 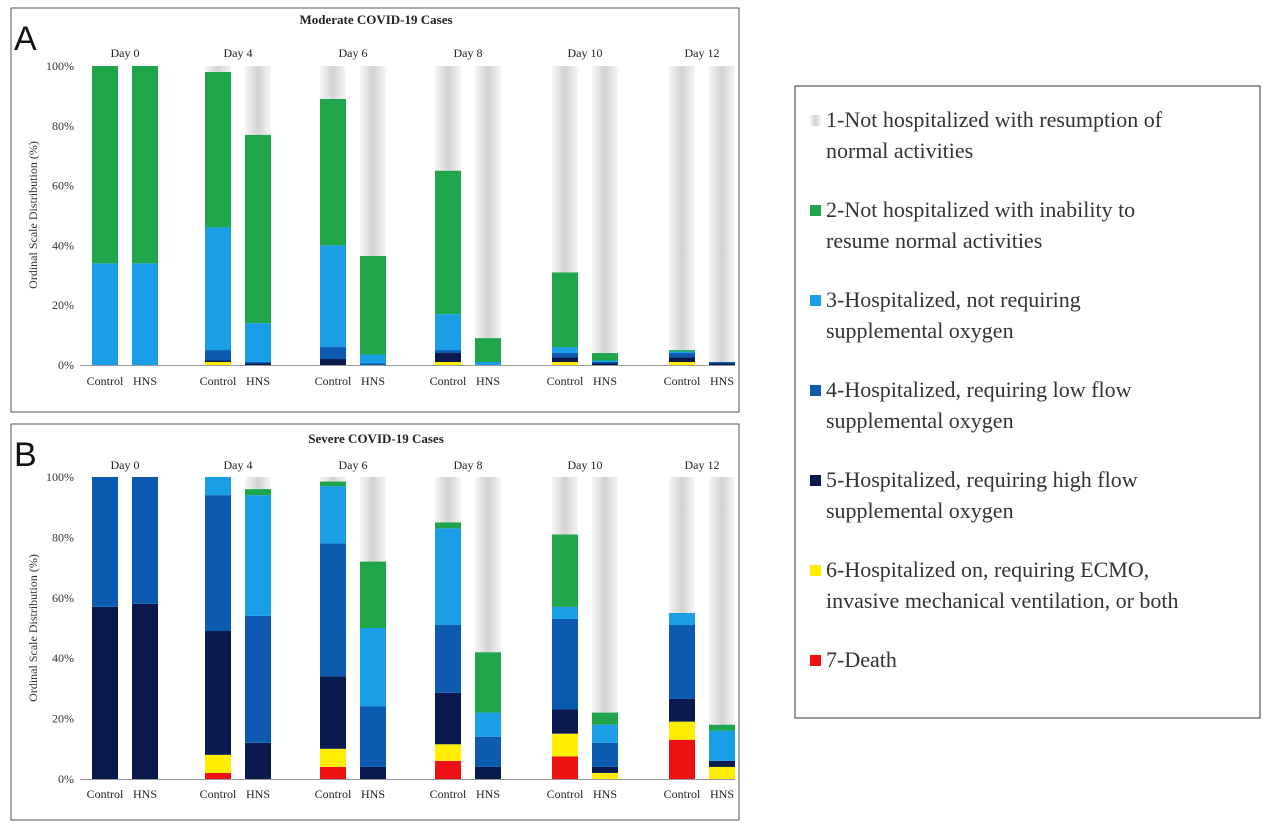 I want to click on legend-label: resume normal activities, so click(x=934, y=240).